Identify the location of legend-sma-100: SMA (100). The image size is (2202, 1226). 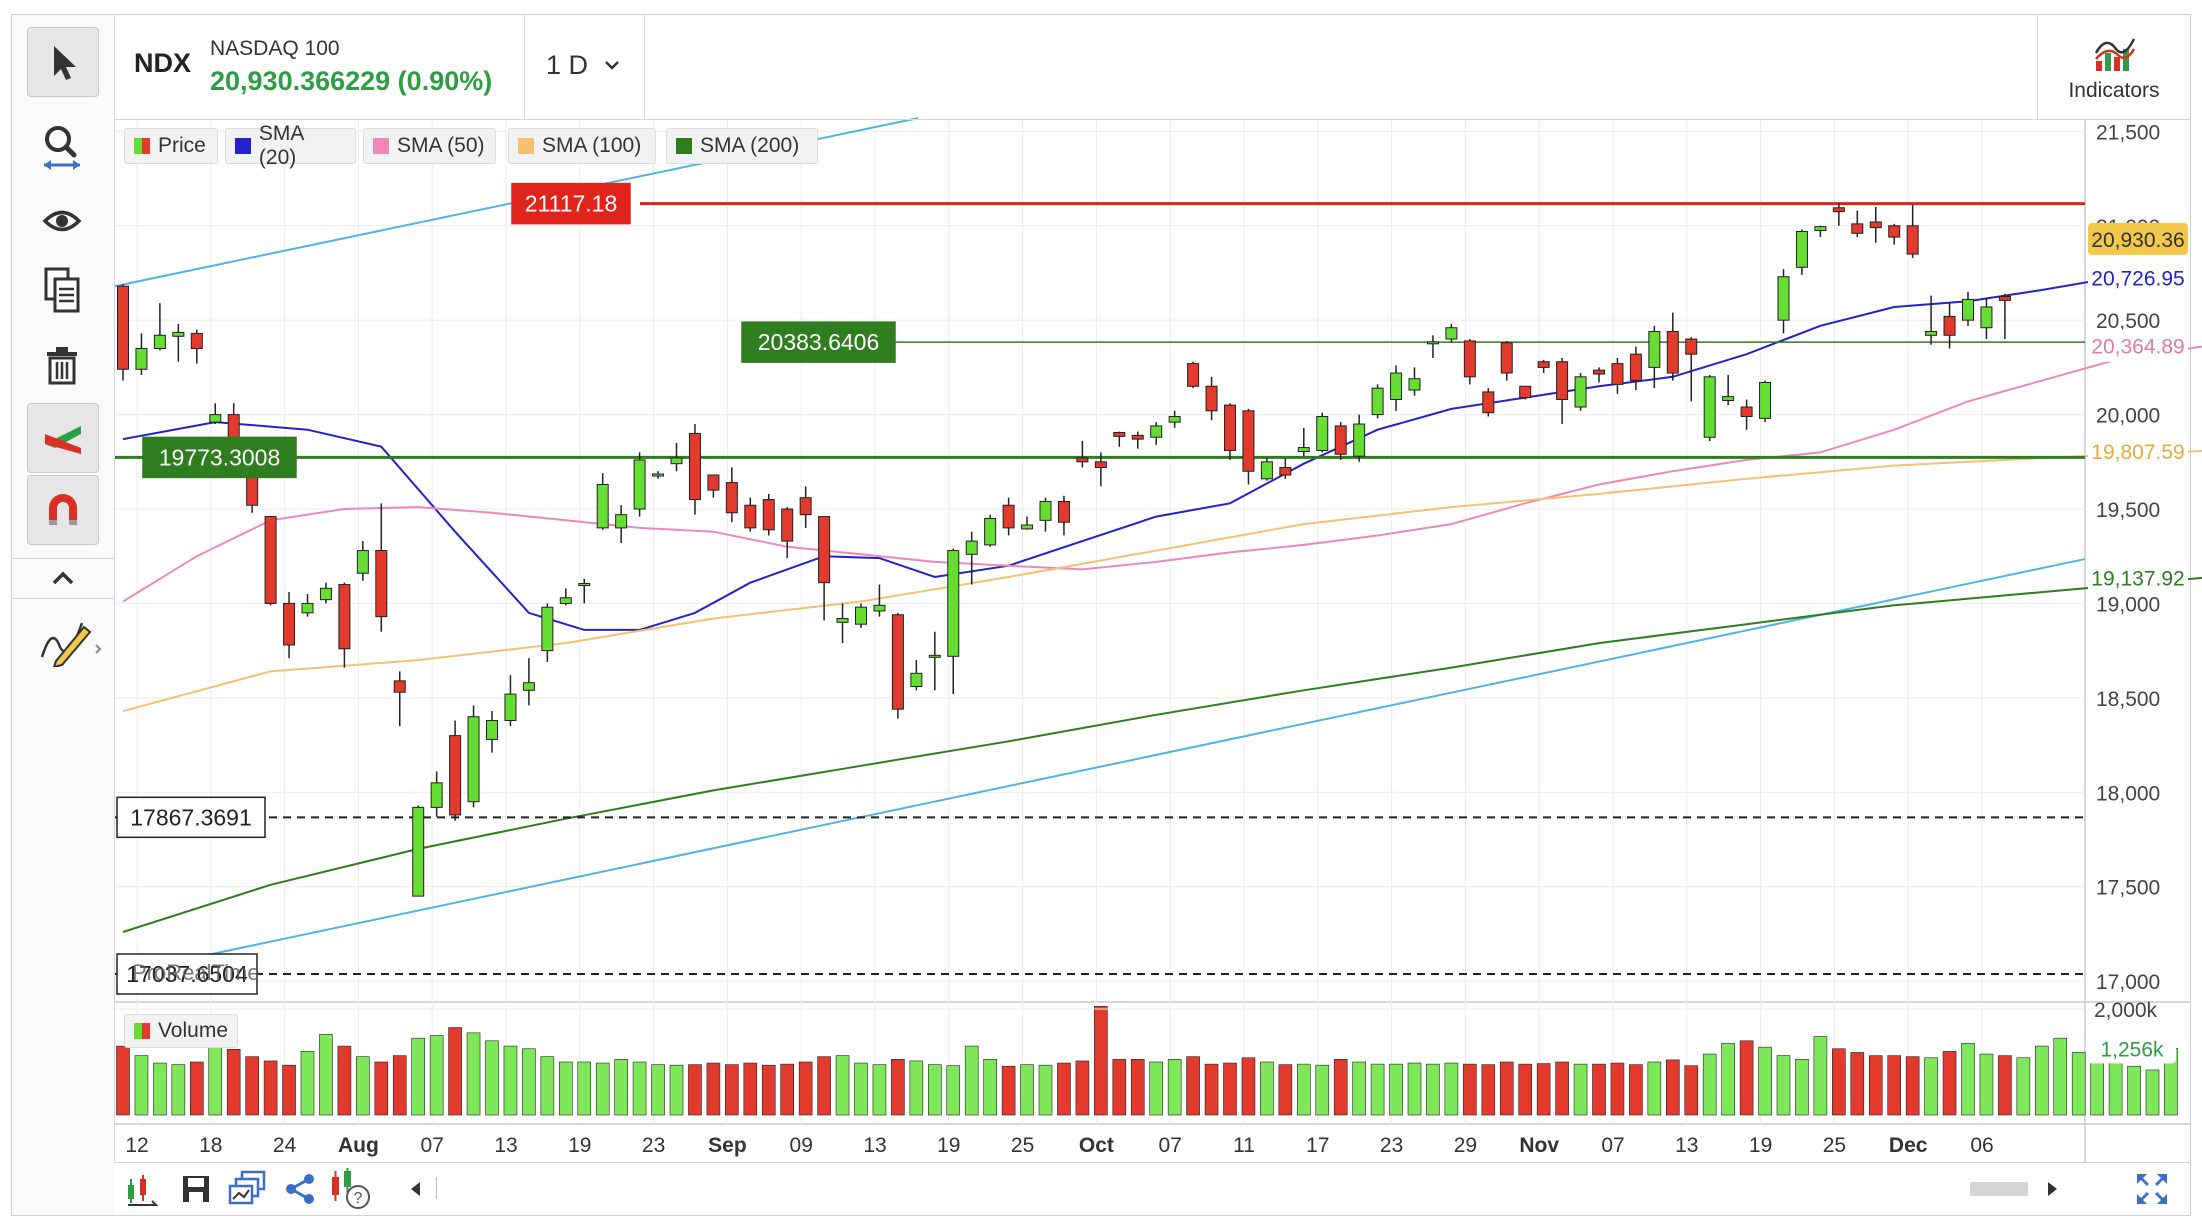
(582, 146).